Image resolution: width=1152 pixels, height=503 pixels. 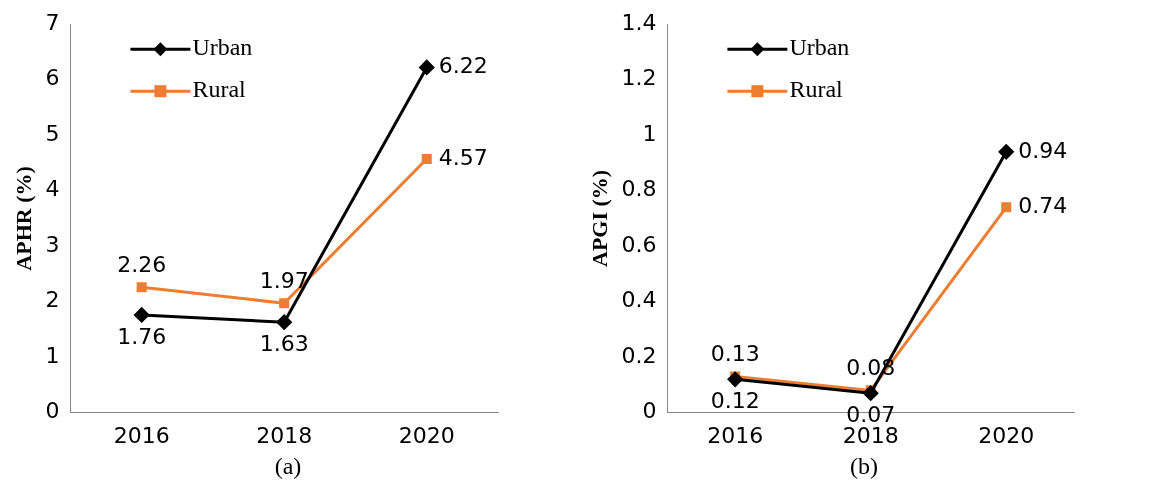 What do you see at coordinates (1043, 206) in the screenshot?
I see `data-label: 0.74` at bounding box center [1043, 206].